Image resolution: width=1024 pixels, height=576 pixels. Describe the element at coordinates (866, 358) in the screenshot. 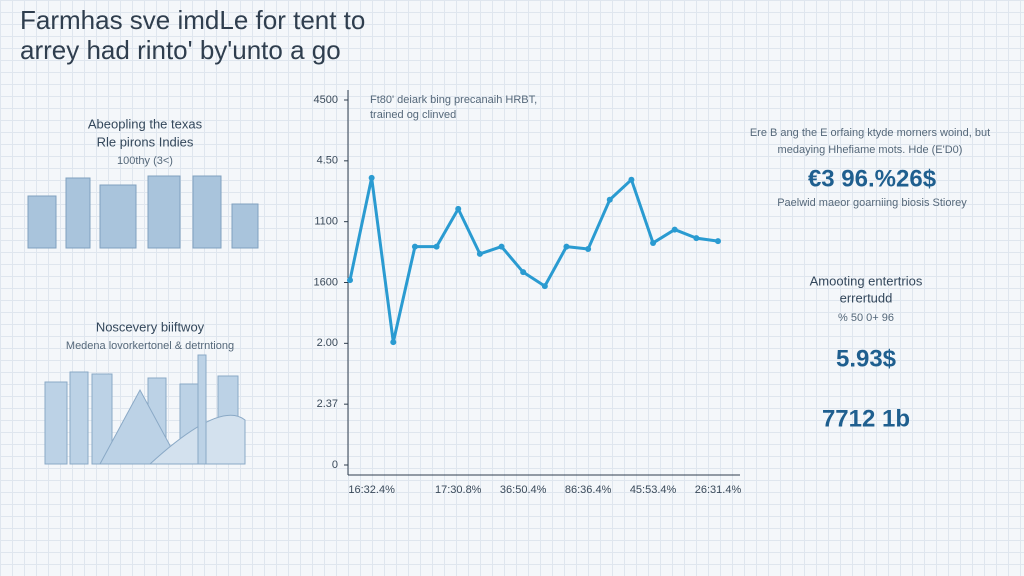

I see `stat: 5.93$` at that location.